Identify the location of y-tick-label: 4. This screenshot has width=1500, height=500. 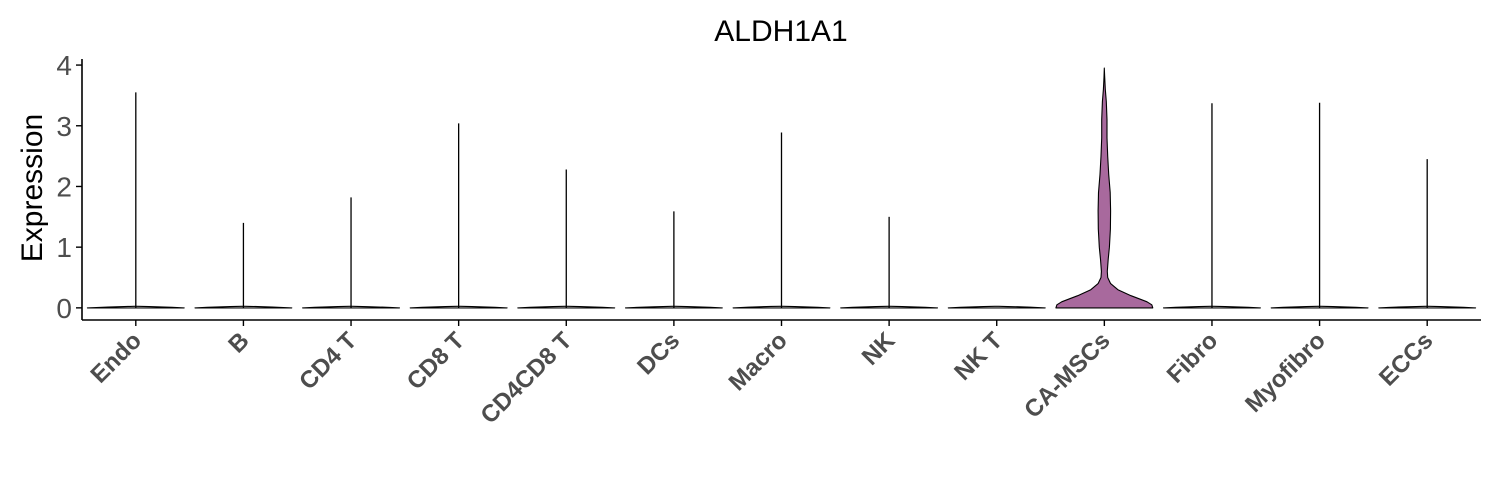
(64, 65).